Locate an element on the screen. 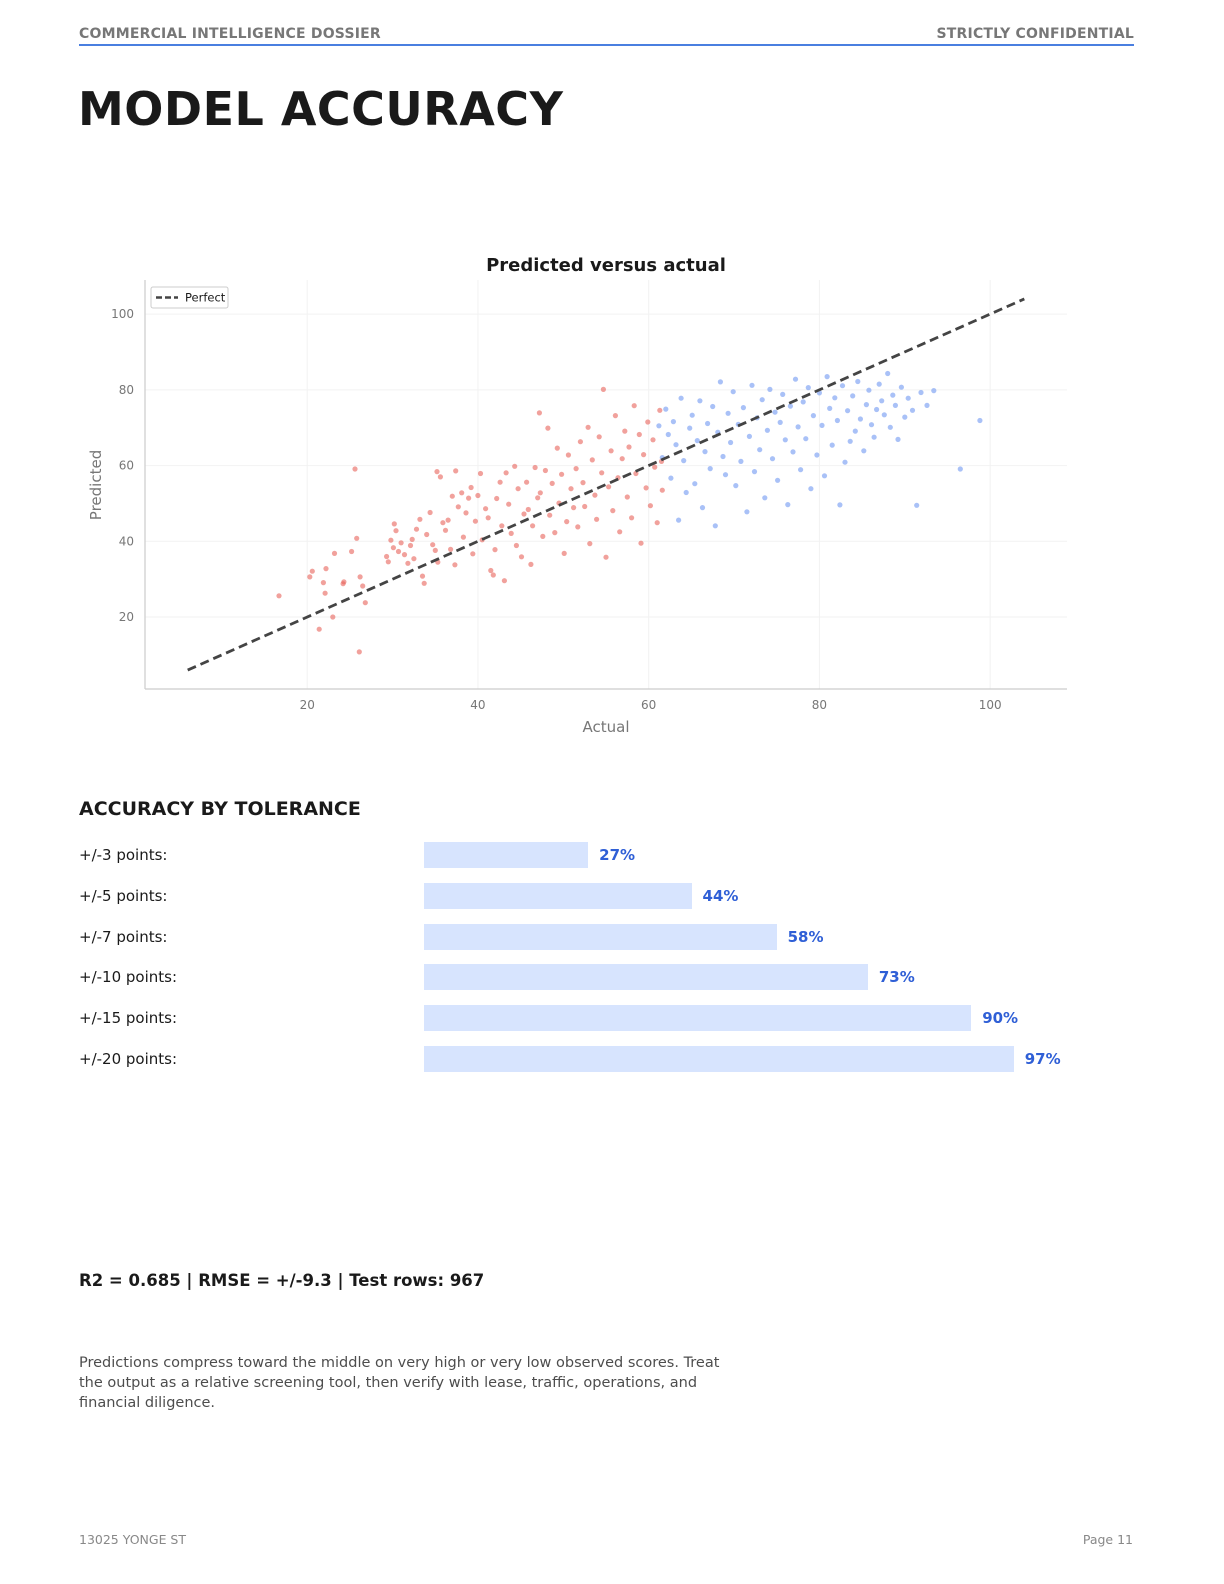 The height and width of the screenshot is (1584, 1224). tolerance-row: +/-5 points: 44% is located at coordinates (612, 895).